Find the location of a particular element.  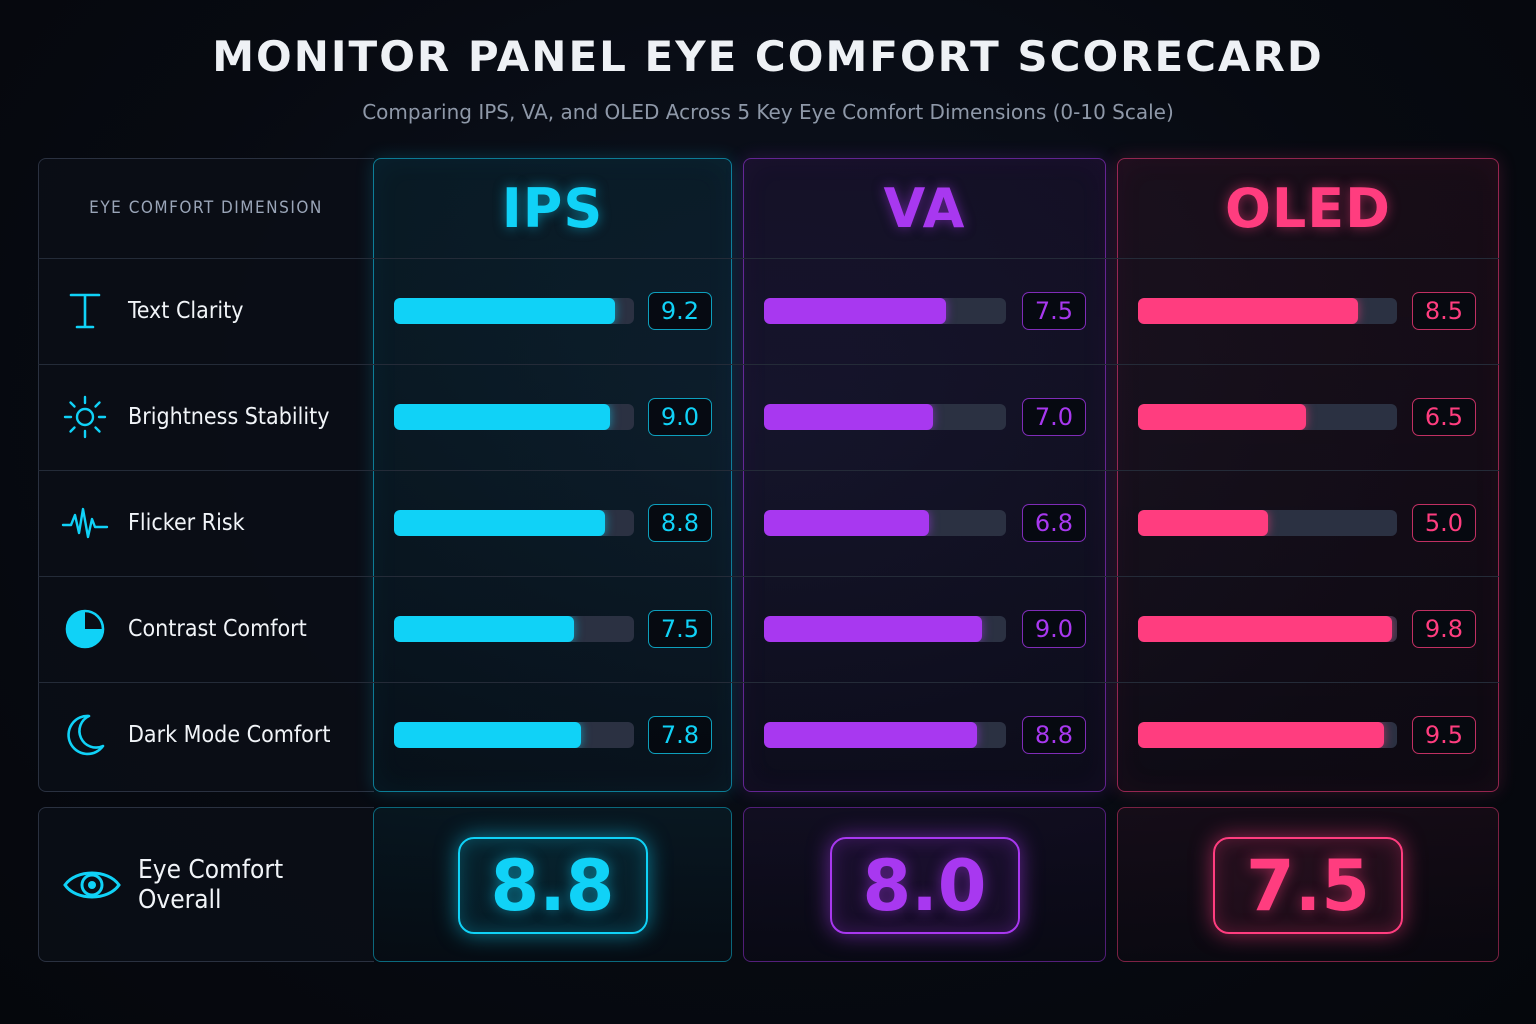

value-label: 6.8 is located at coordinates (1054, 523).